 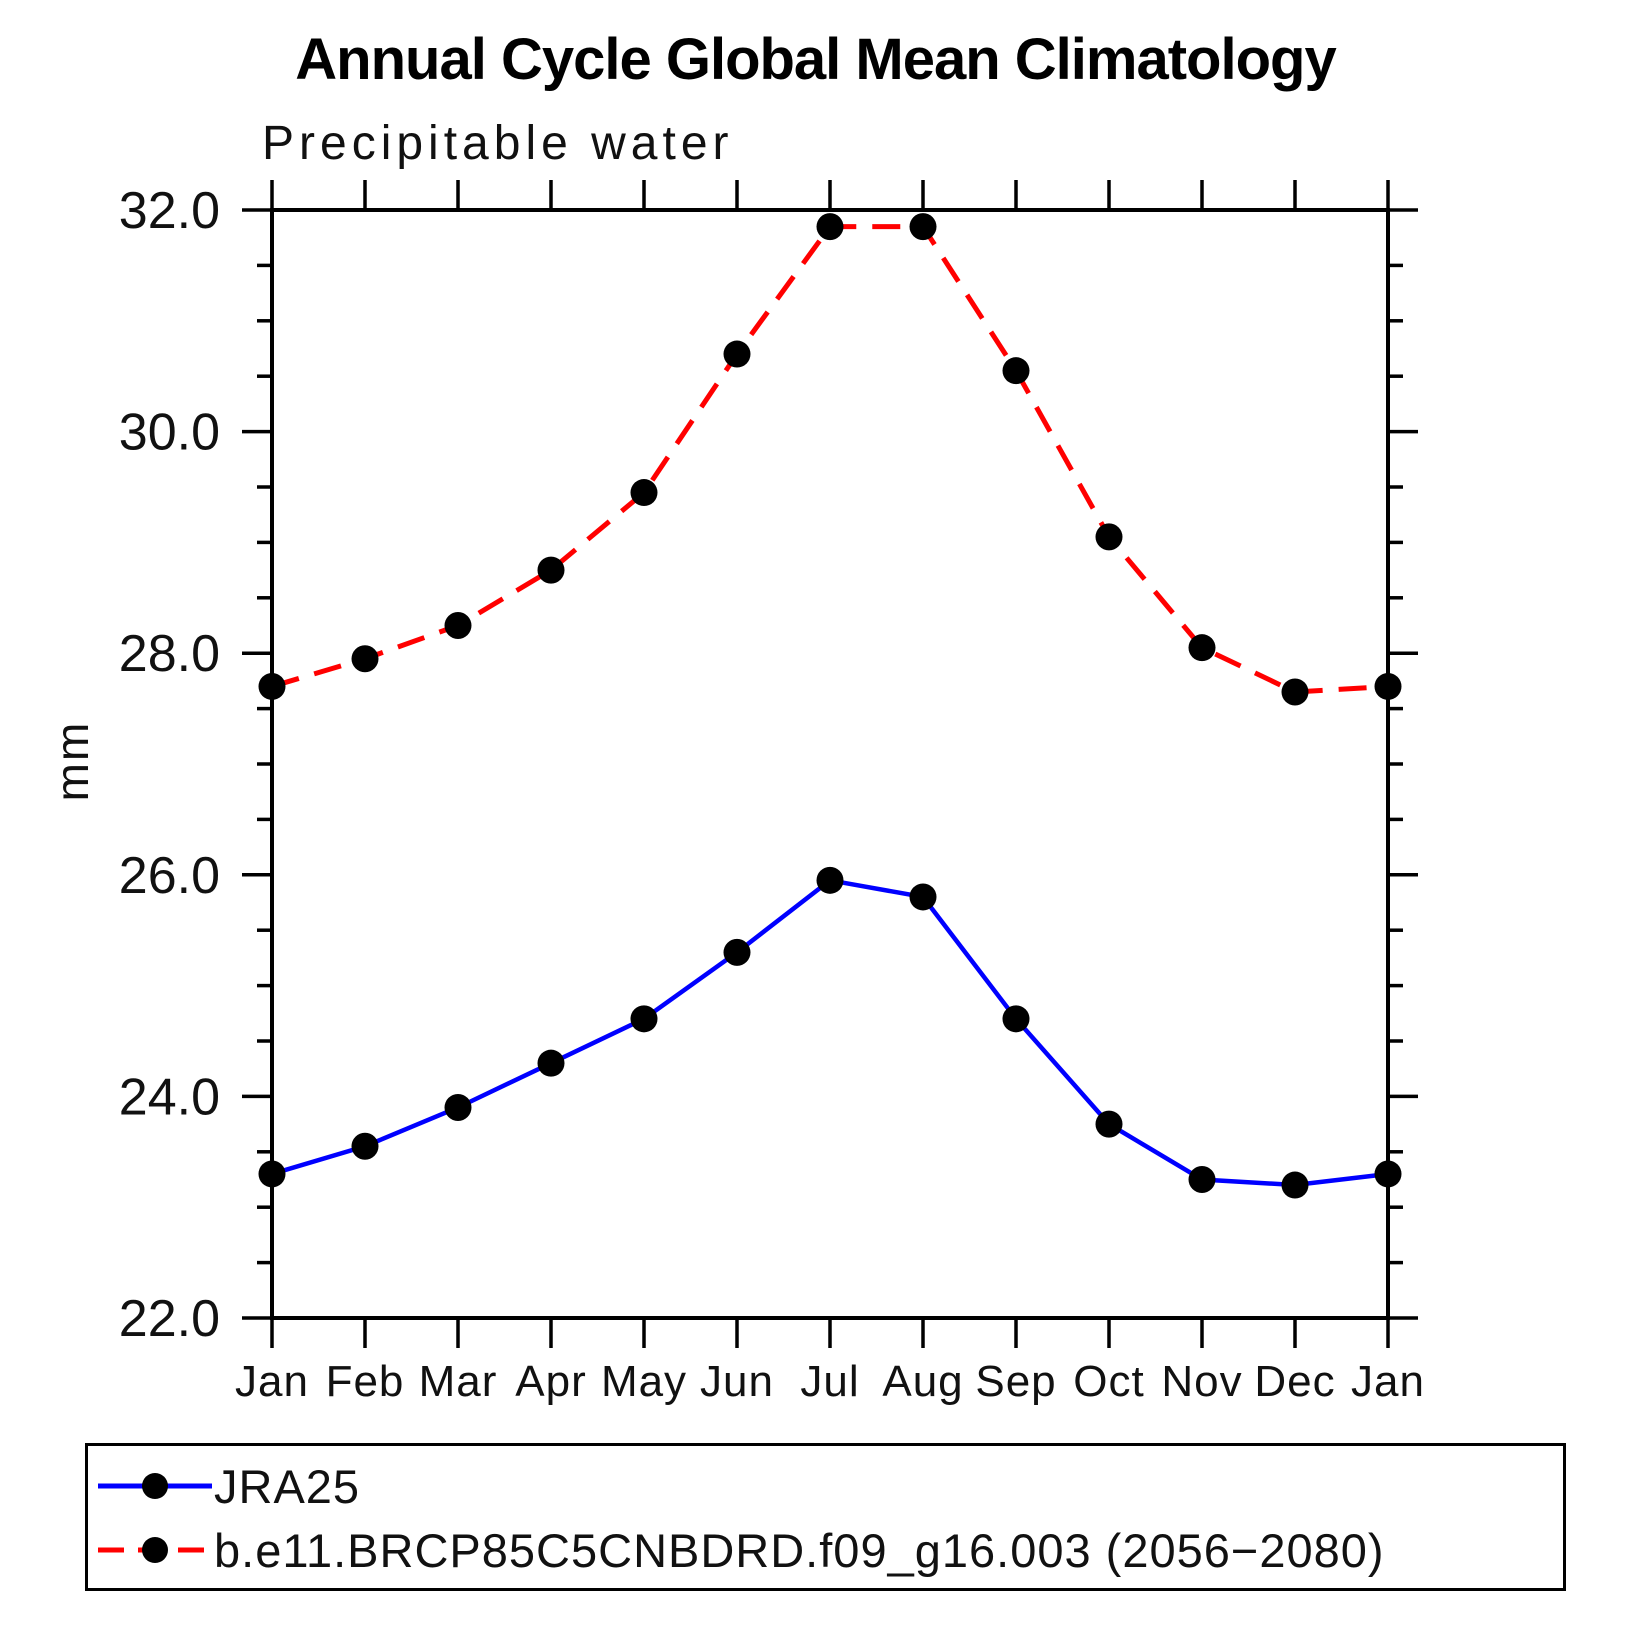 I want to click on legend-solid-line-icon, so click(x=155, y=1486).